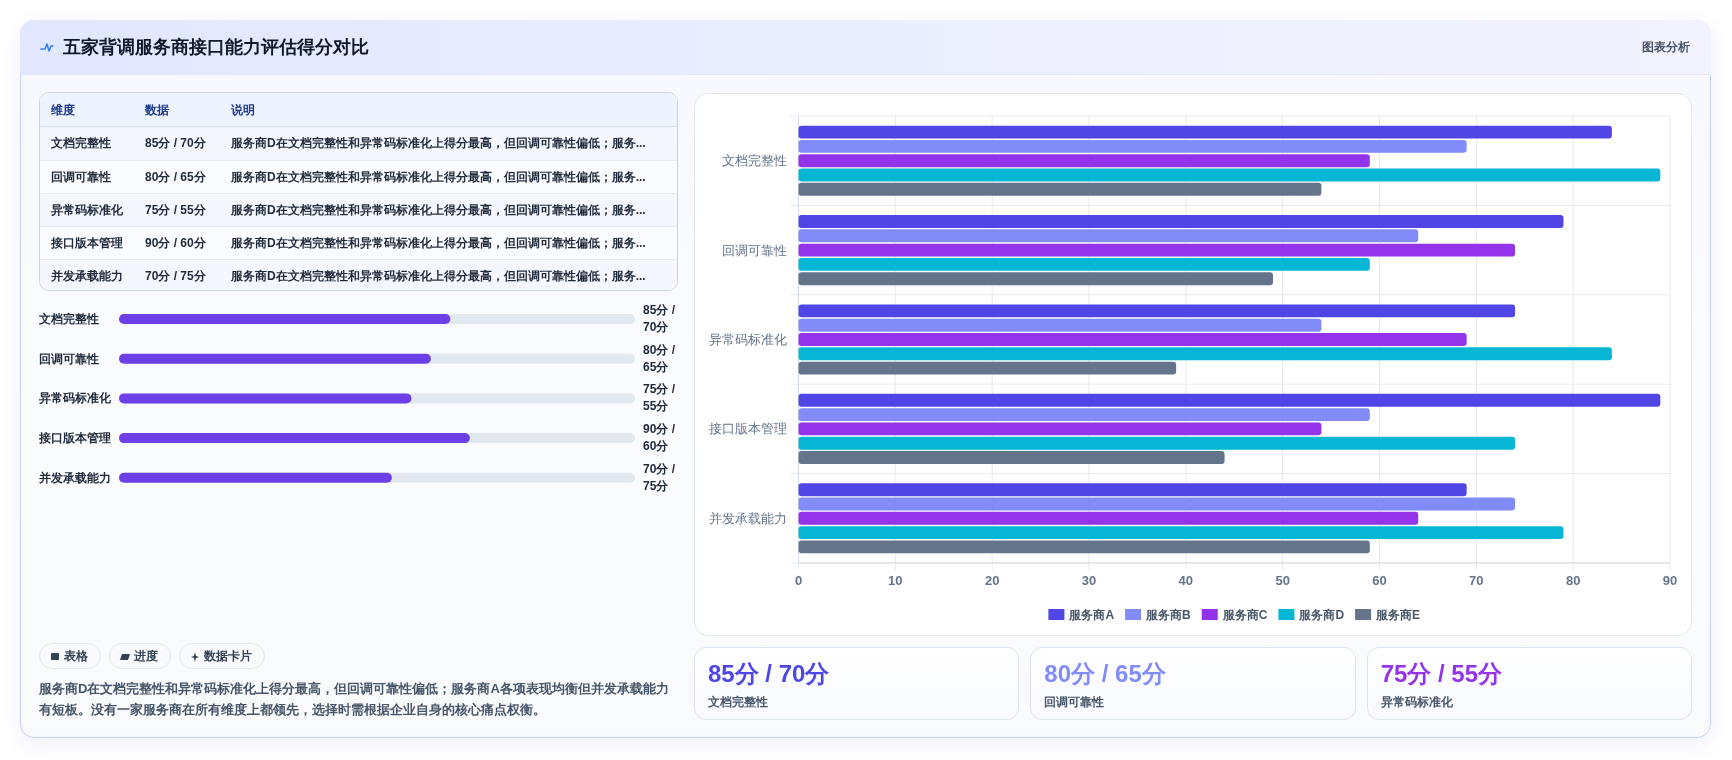  I want to click on text: 五家背调服务商接口能力评估得分对比, so click(216, 47).